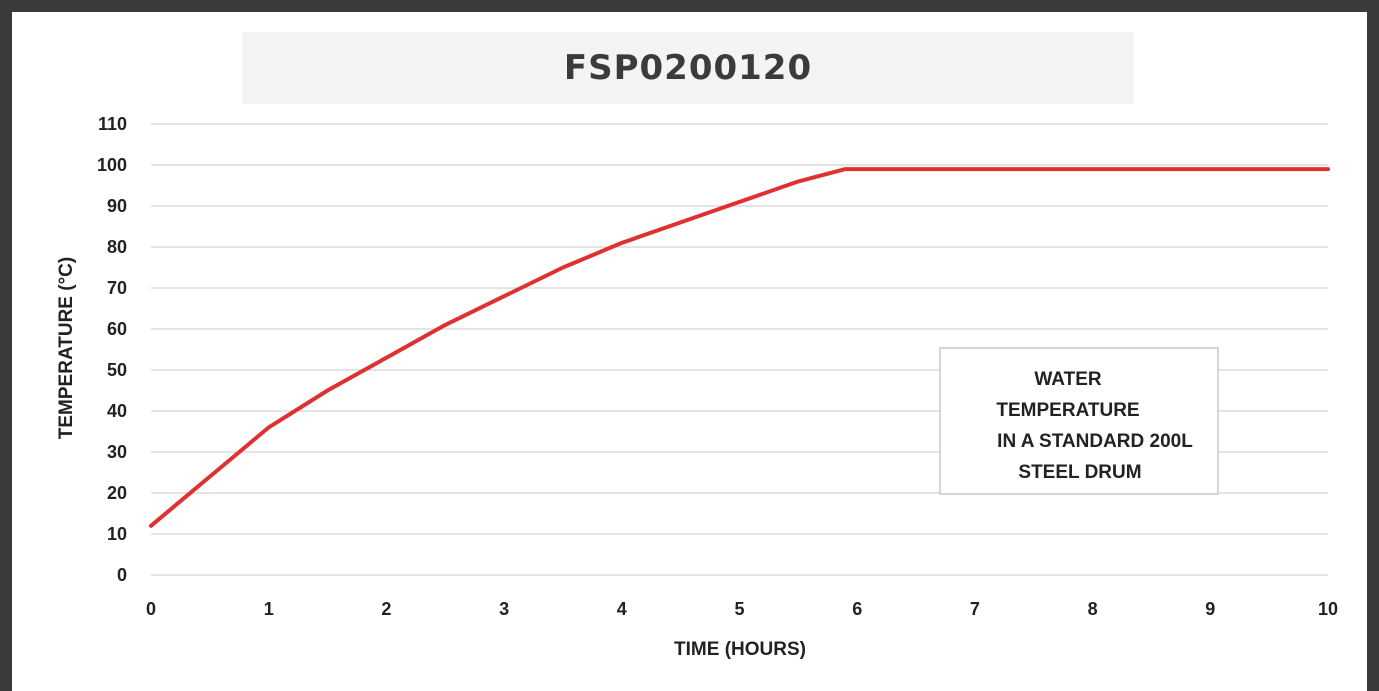 This screenshot has width=1379, height=691. What do you see at coordinates (117, 534) in the screenshot?
I see `y-tick-label: 10` at bounding box center [117, 534].